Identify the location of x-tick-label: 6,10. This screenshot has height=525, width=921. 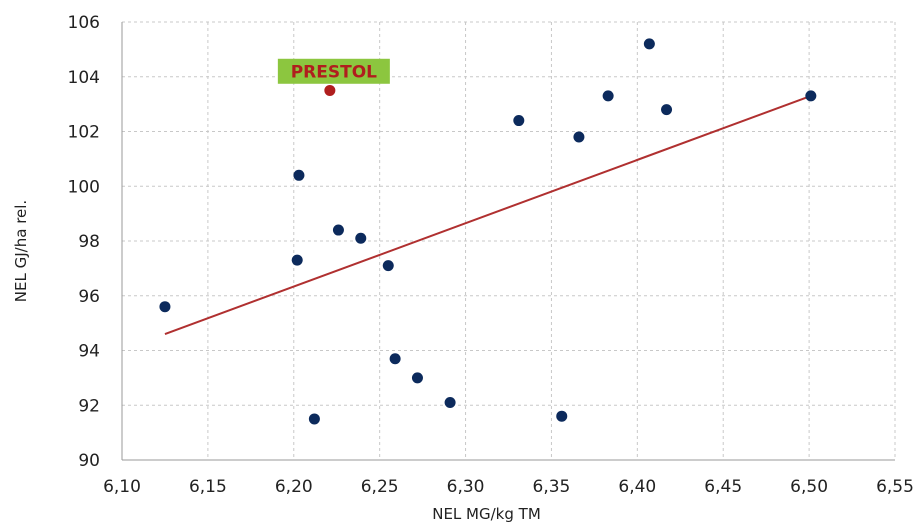
(122, 487).